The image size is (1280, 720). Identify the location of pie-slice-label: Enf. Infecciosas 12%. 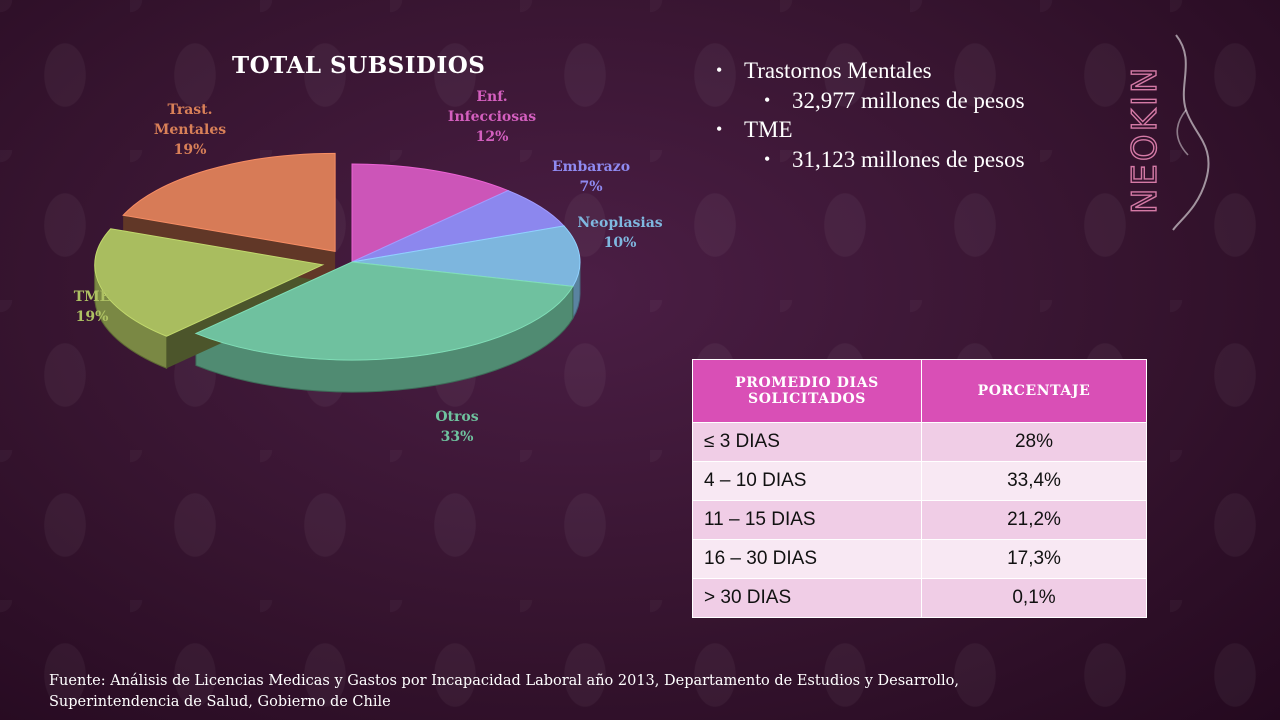
(492, 117).